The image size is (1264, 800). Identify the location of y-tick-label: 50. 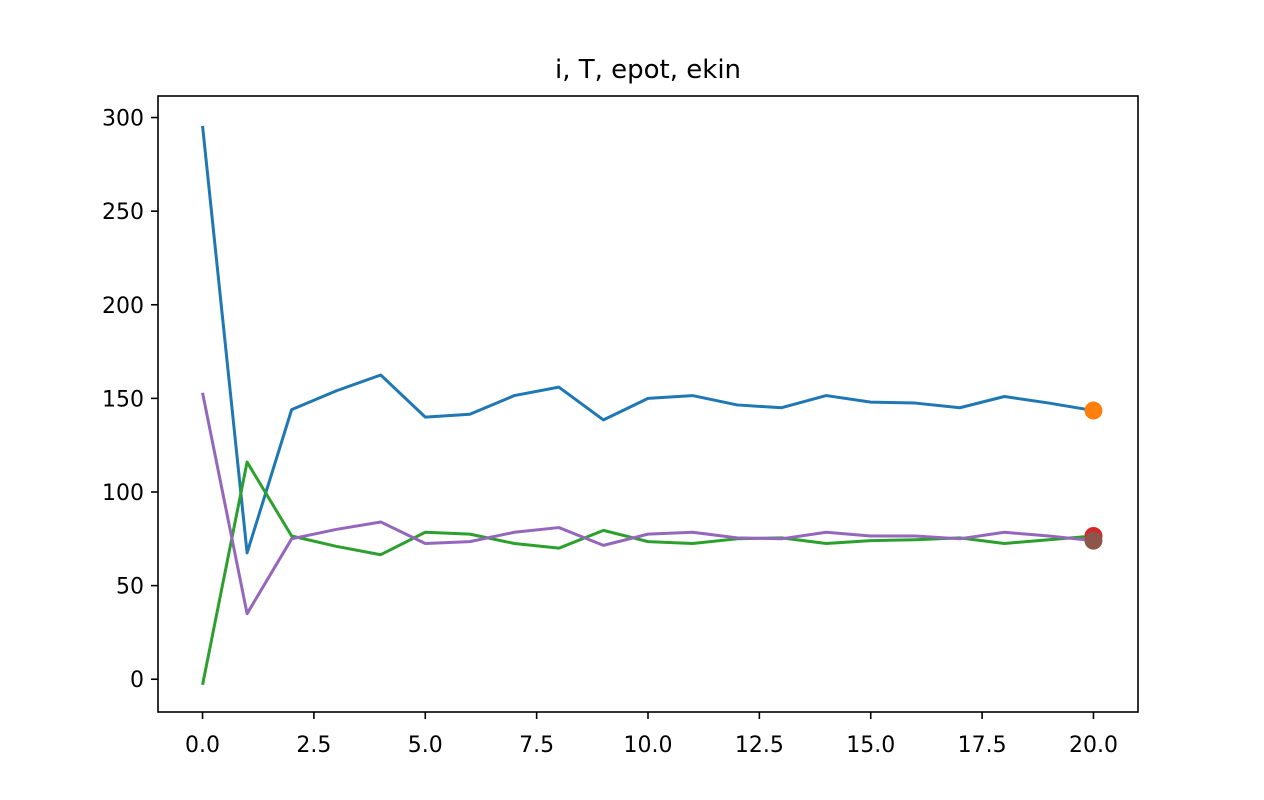
(130, 587).